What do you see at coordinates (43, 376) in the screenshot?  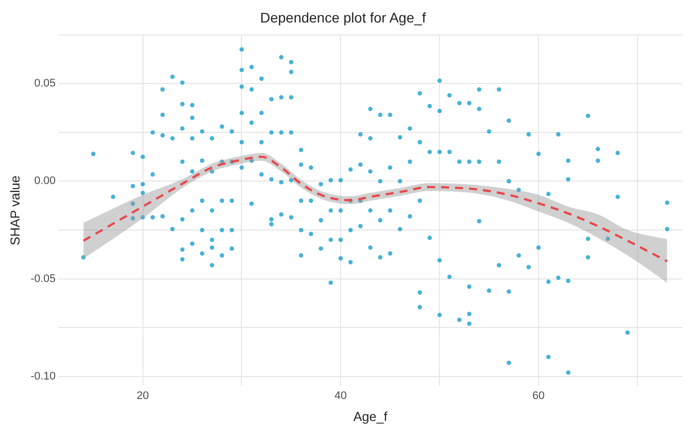 I see `y-tick-label: -0.10` at bounding box center [43, 376].